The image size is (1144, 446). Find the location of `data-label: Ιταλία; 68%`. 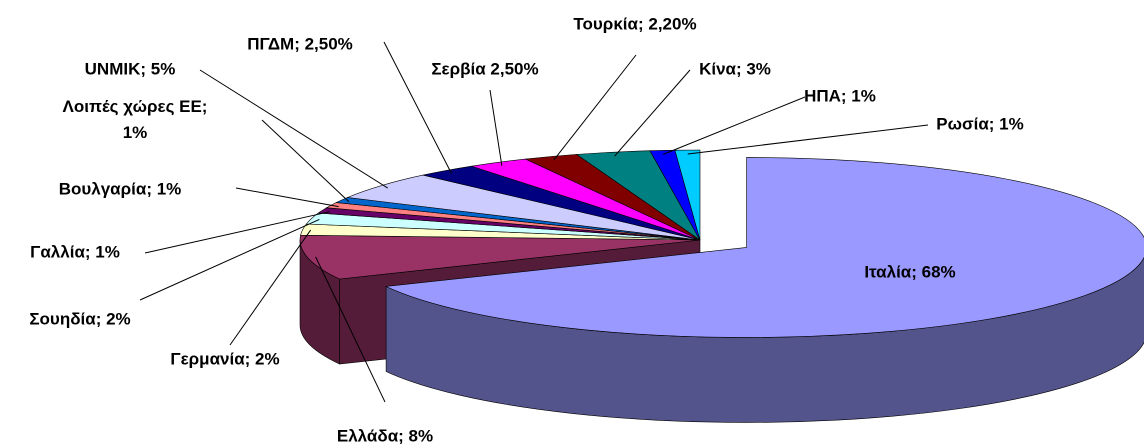

data-label: Ιταλία; 68% is located at coordinates (909, 271).